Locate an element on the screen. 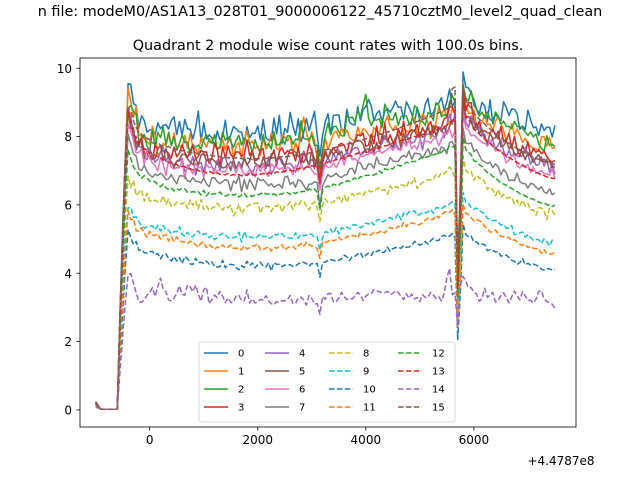 Image resolution: width=640 pixels, height=480 pixels. y-tick-label: 0 is located at coordinates (68, 410).